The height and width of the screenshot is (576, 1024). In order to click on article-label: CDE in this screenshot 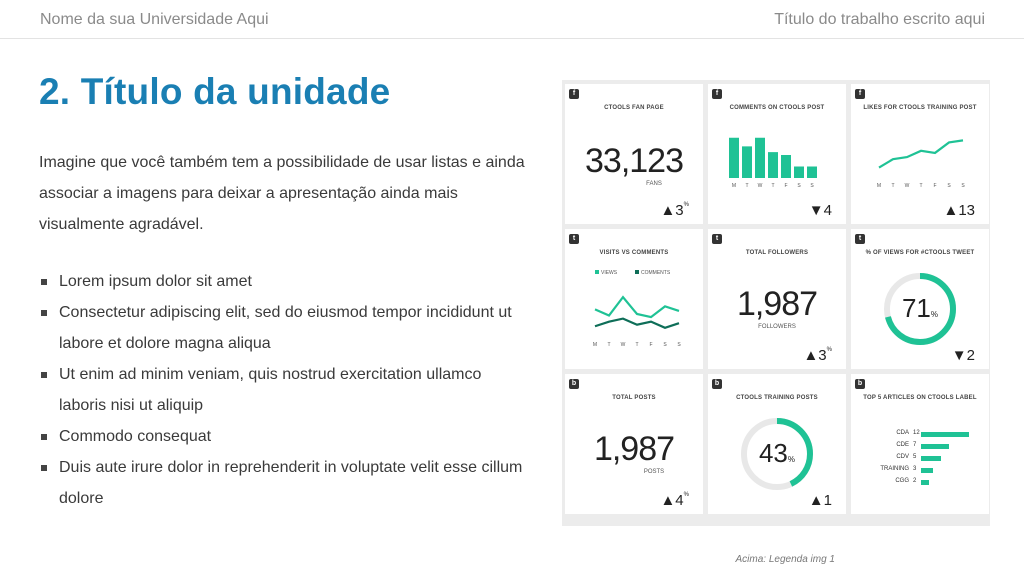, I will do `click(902, 445)`.